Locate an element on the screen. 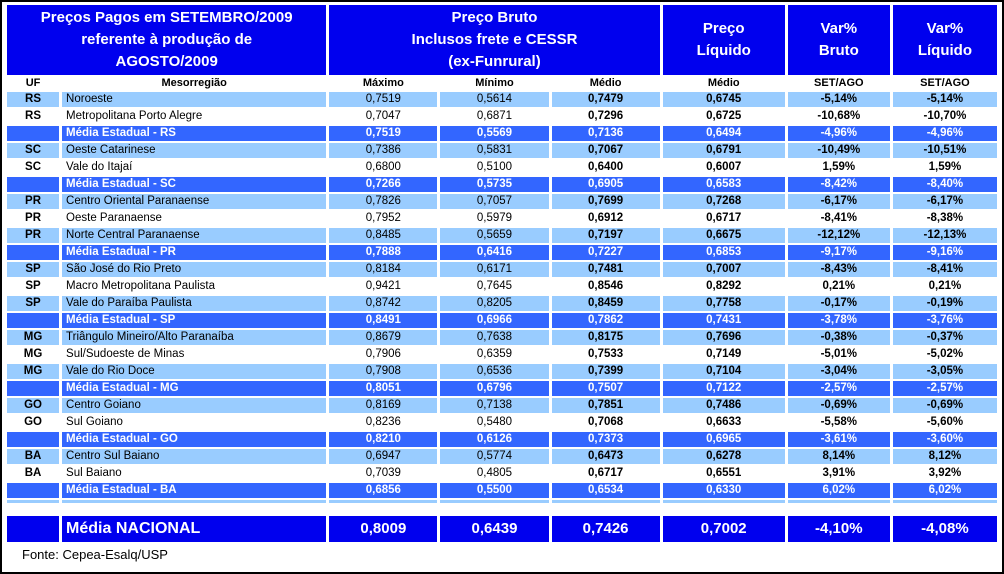 The image size is (1004, 574). region-name-cell: Centro Oriental Paranaense is located at coordinates (194, 201).